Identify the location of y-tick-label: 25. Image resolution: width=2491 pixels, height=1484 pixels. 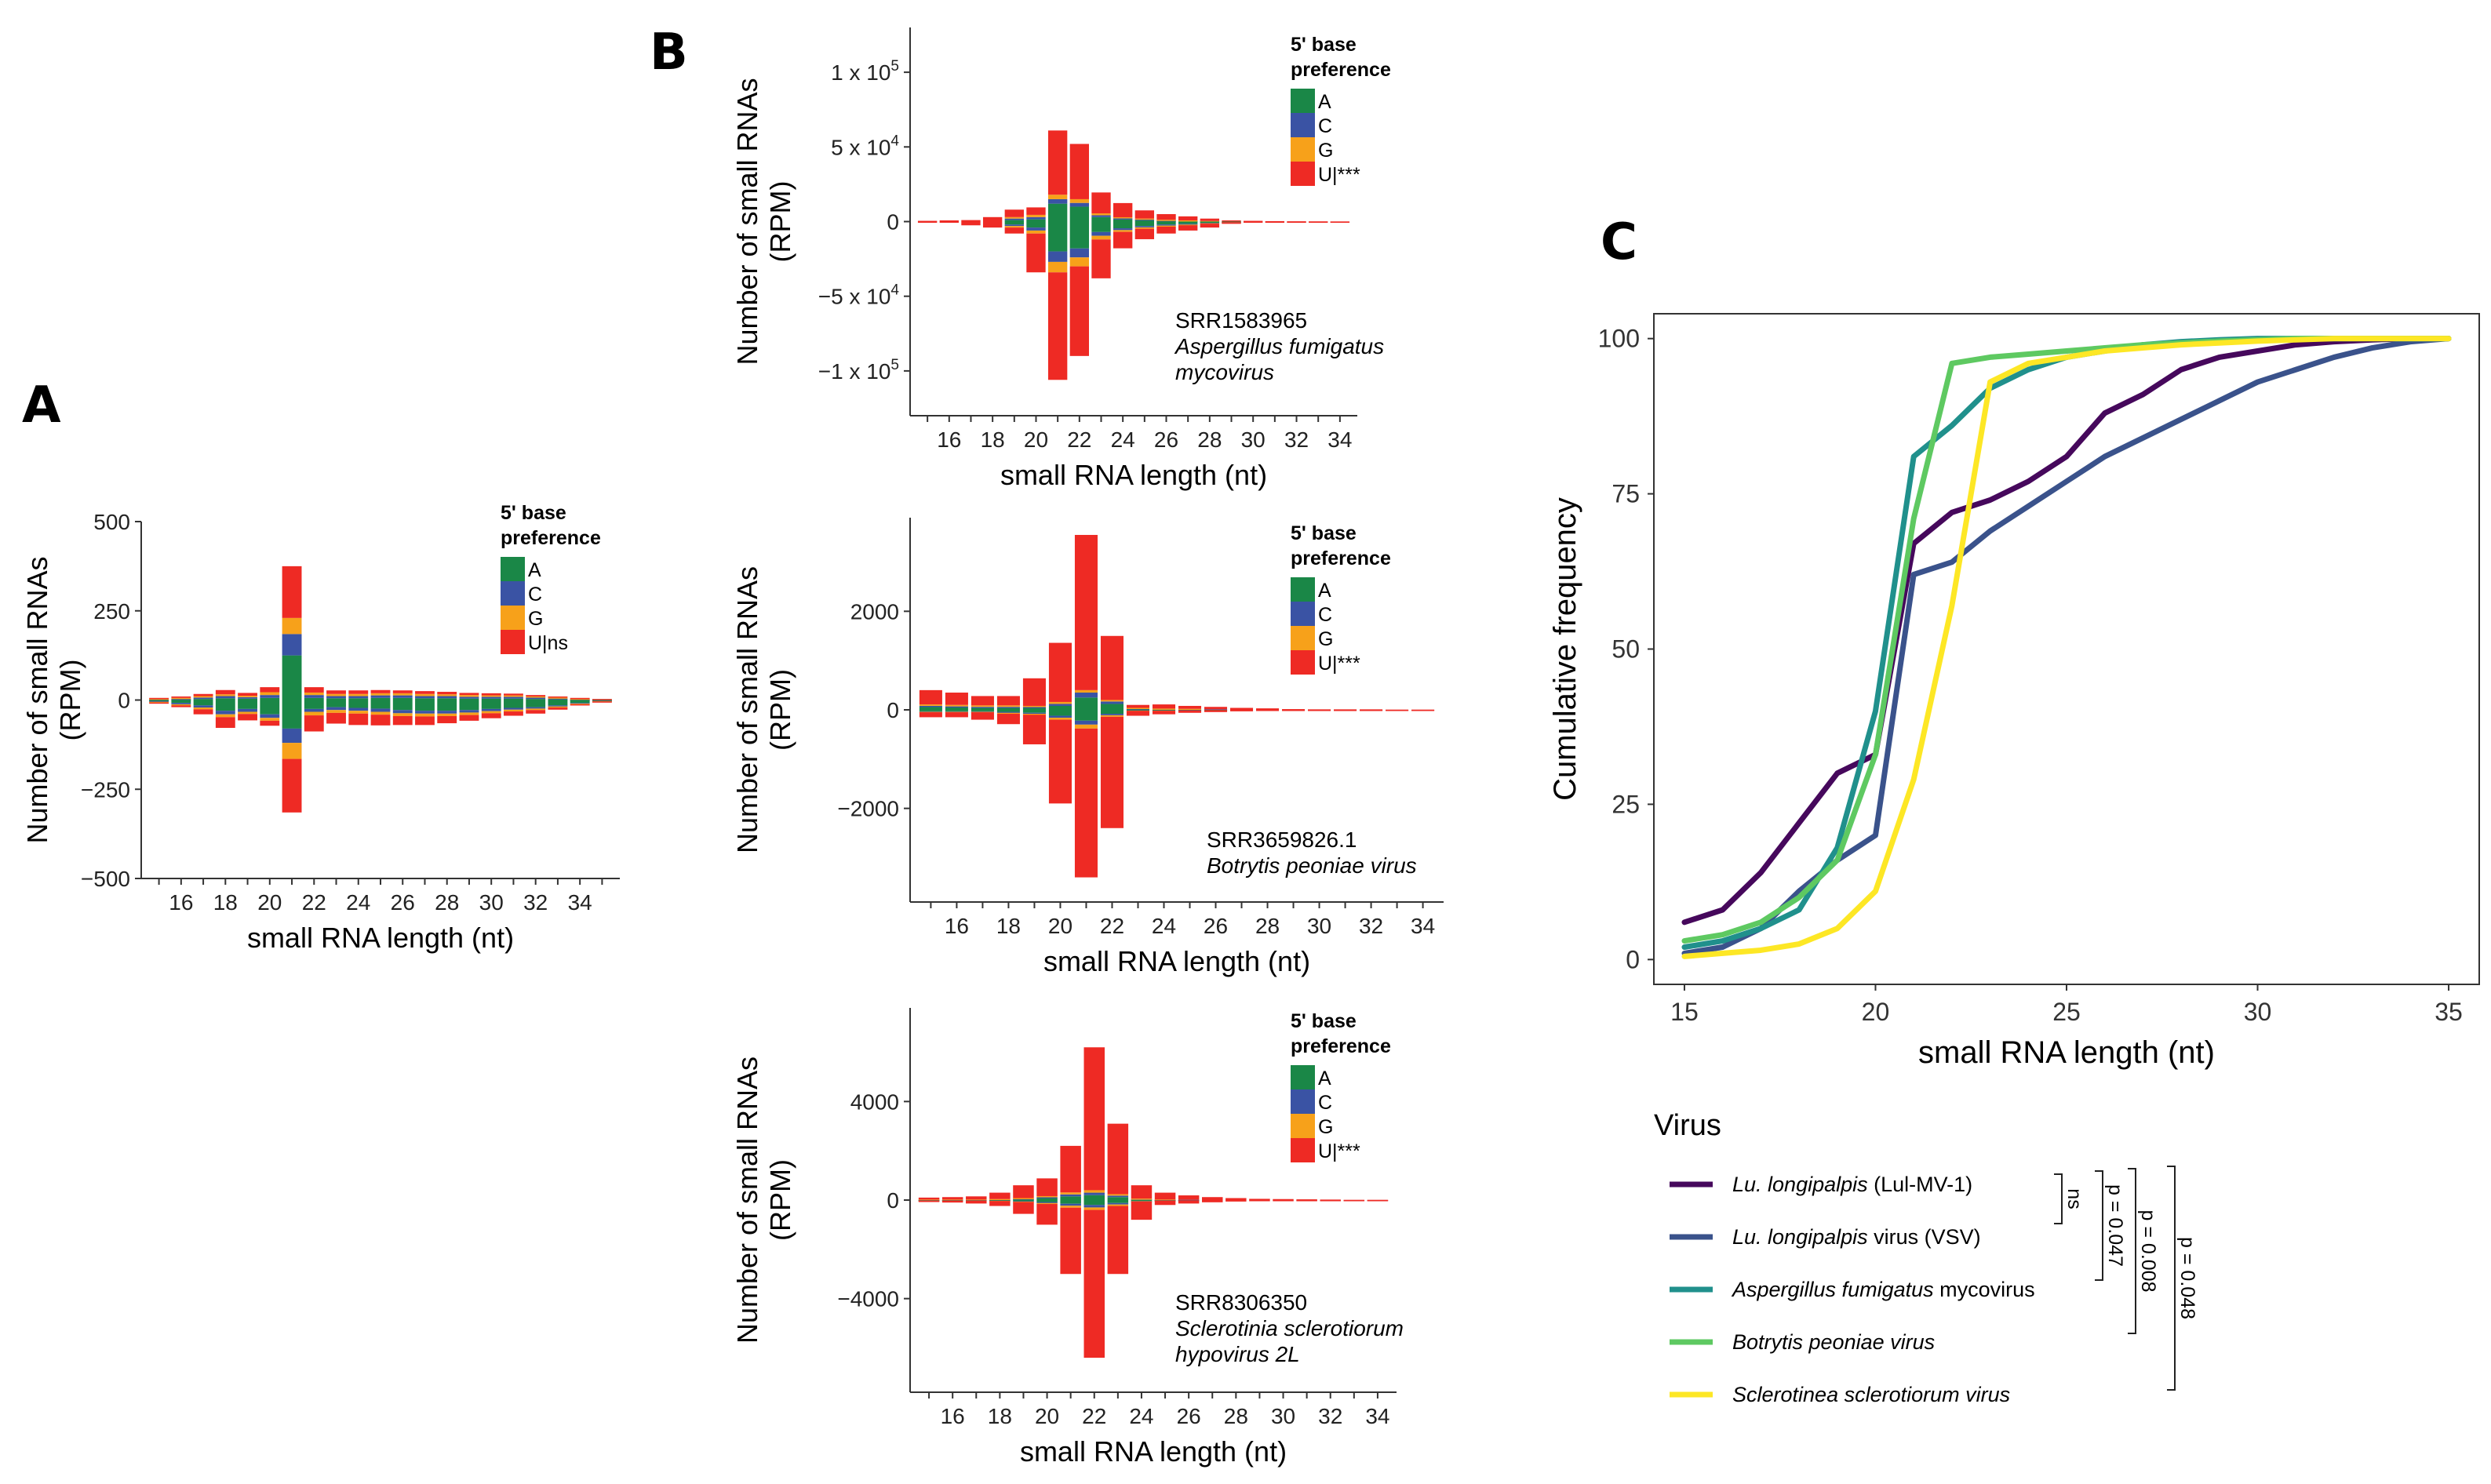
(1626, 804).